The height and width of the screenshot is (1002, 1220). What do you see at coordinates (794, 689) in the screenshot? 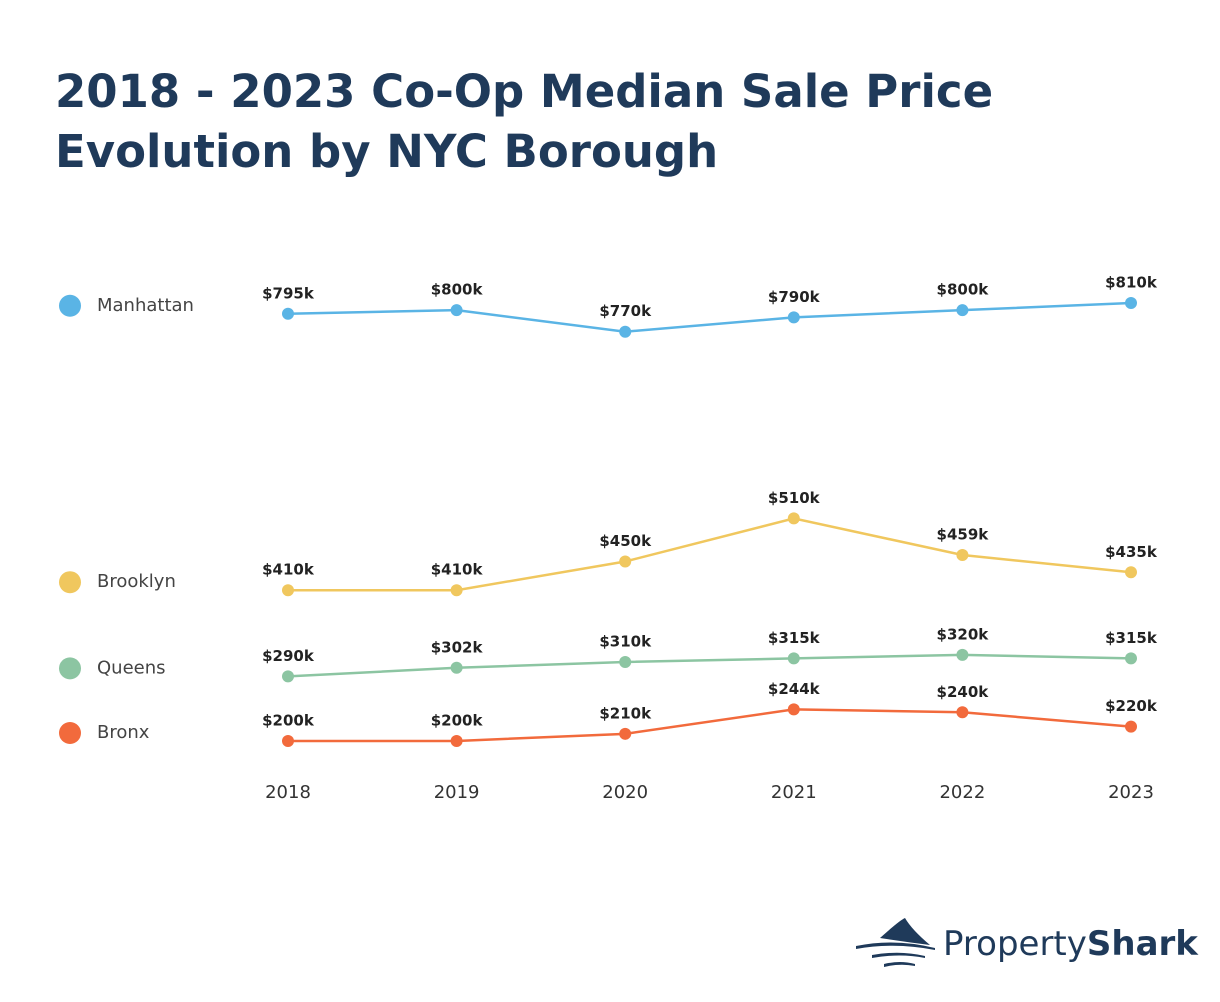
I see `data-label: $244k` at bounding box center [794, 689].